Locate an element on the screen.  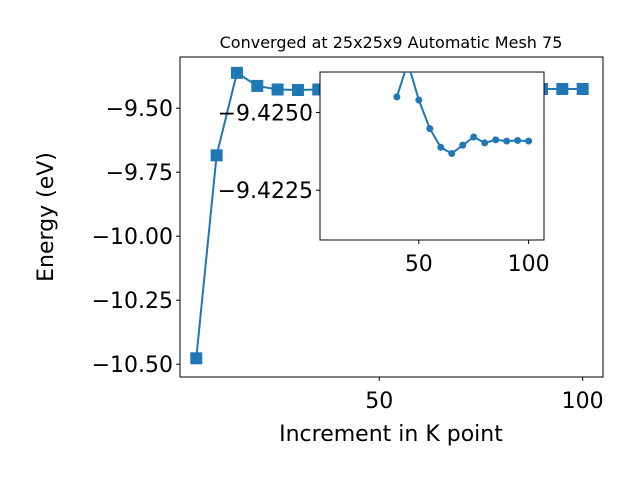
main-y-tick-label: −10.25 is located at coordinates (132, 301).